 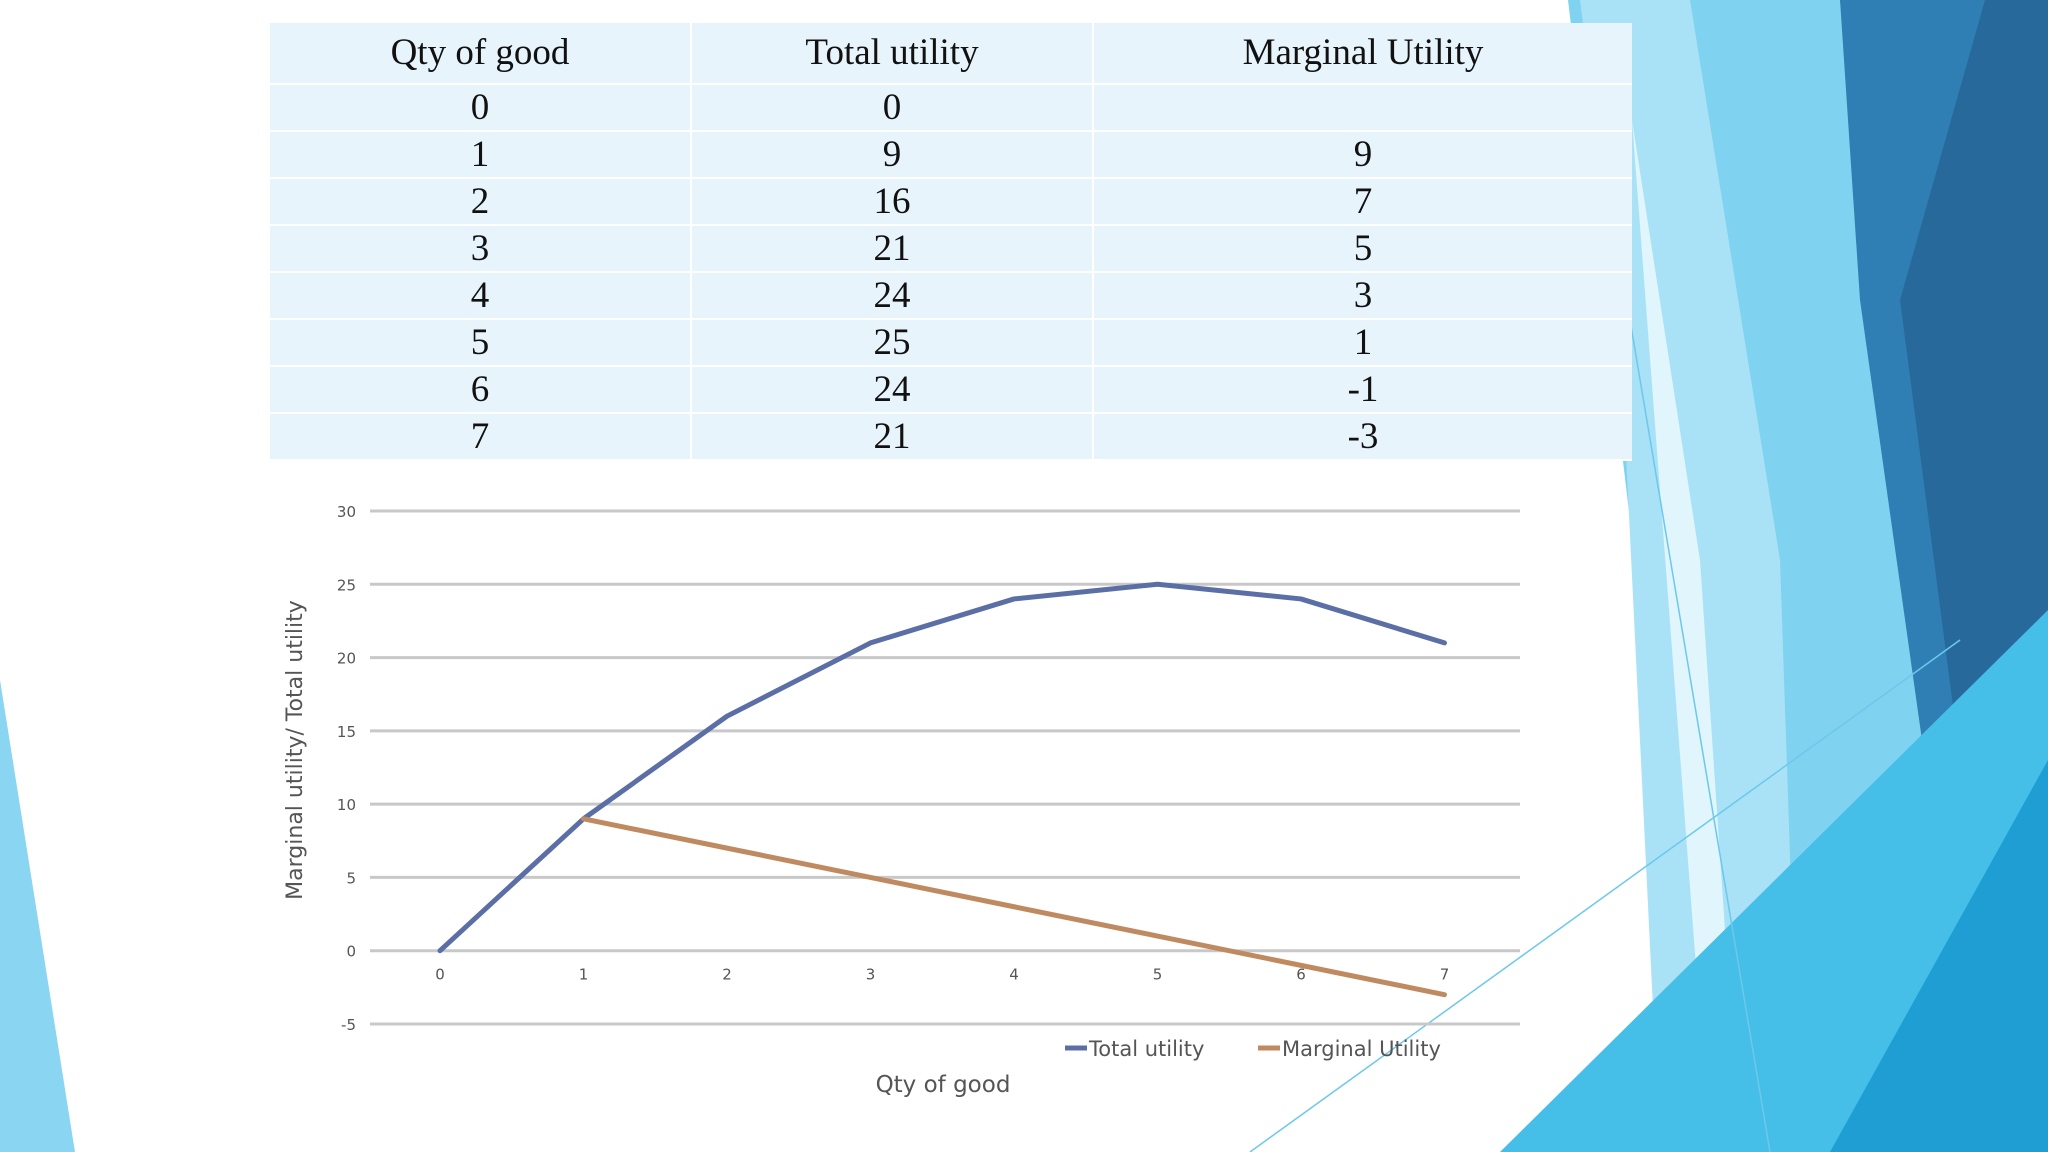 What do you see at coordinates (1363, 343) in the screenshot?
I see `cell-marginal-utility: 1` at bounding box center [1363, 343].